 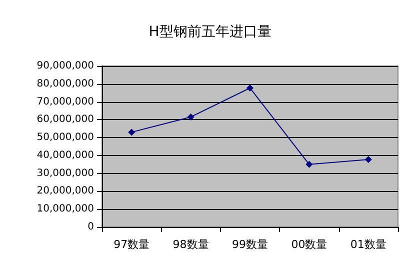 I want to click on x-tick-label: 98数量, so click(x=190, y=244).